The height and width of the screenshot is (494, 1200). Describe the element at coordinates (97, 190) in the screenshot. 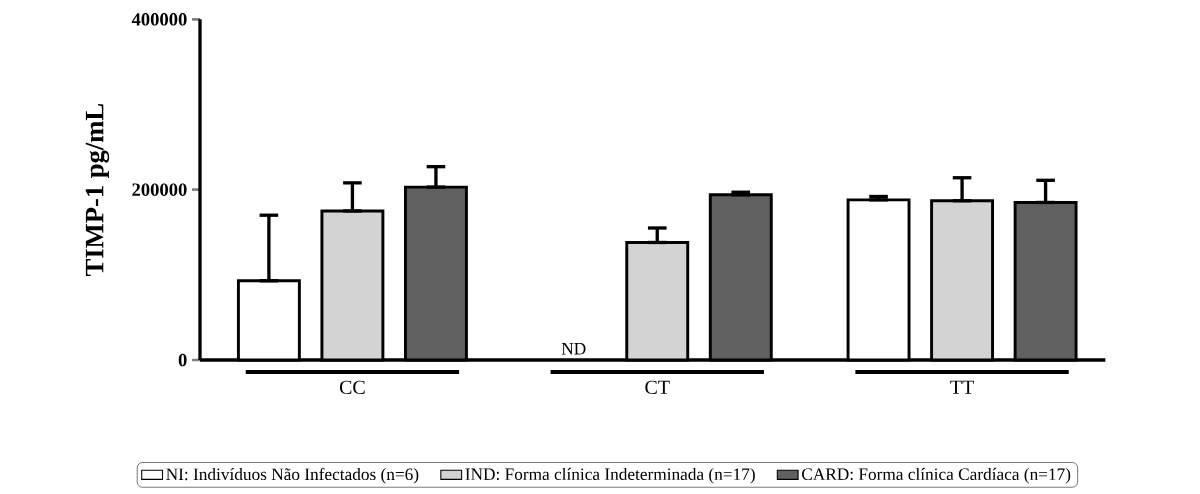

I see `y-axis-title: TIMP-1 pg/mL` at that location.